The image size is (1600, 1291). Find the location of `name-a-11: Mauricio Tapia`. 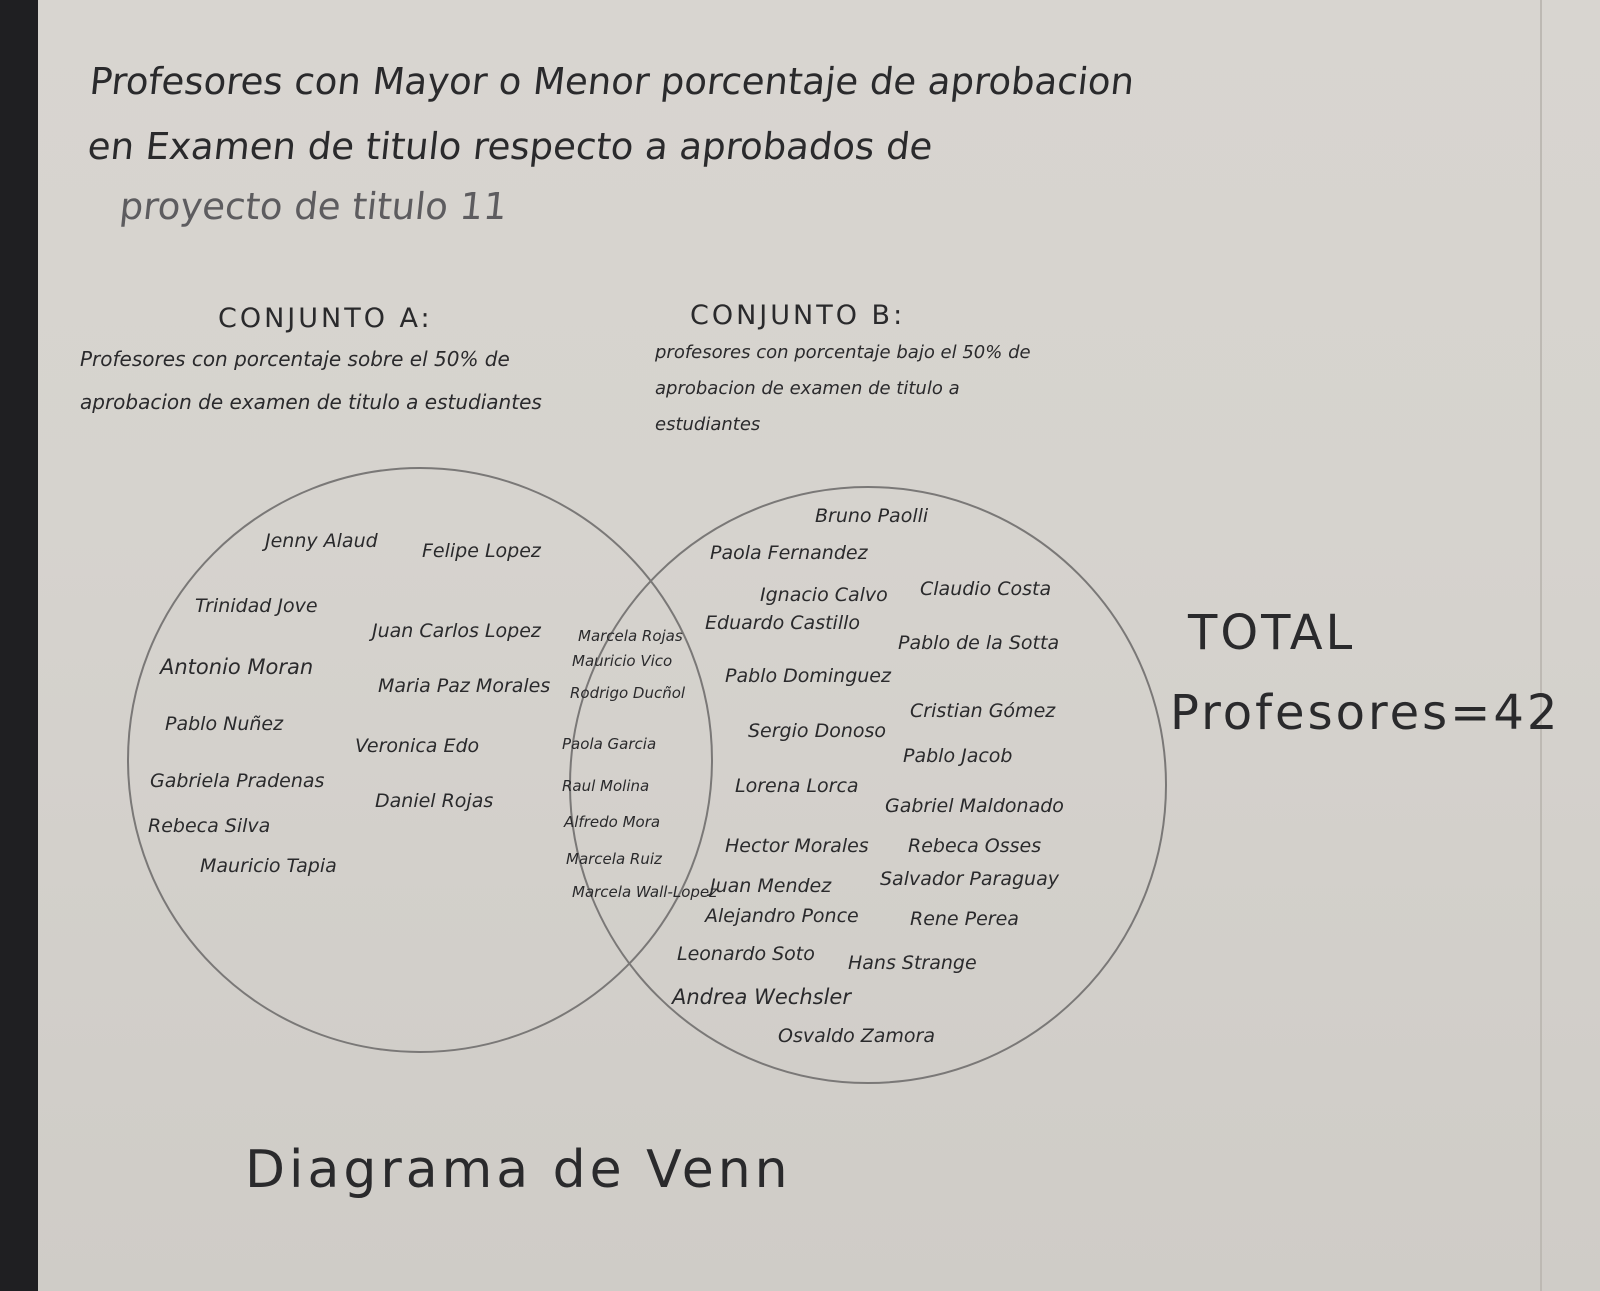

name-a-11: Mauricio Tapia is located at coordinates (268, 866).